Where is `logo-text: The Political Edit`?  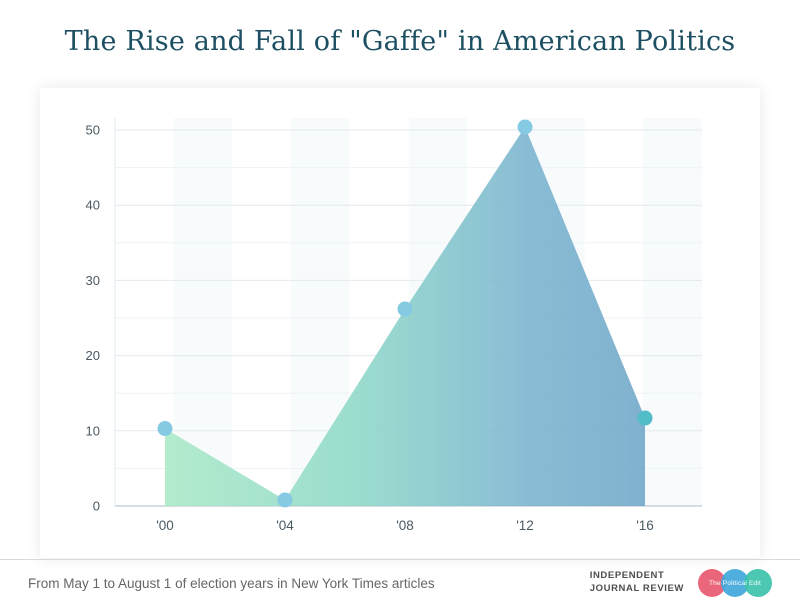
logo-text: The Political Edit is located at coordinates (734, 583).